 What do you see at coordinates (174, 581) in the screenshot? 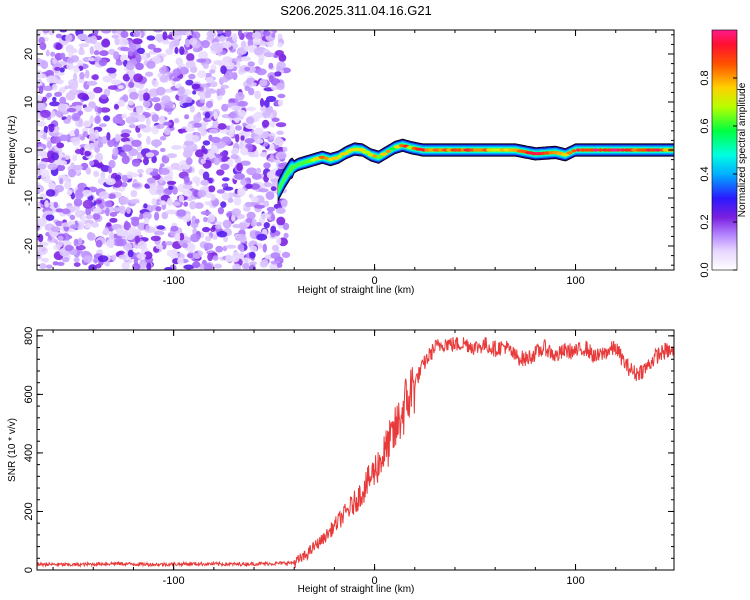
I see `x-tick-label: -100` at bounding box center [174, 581].